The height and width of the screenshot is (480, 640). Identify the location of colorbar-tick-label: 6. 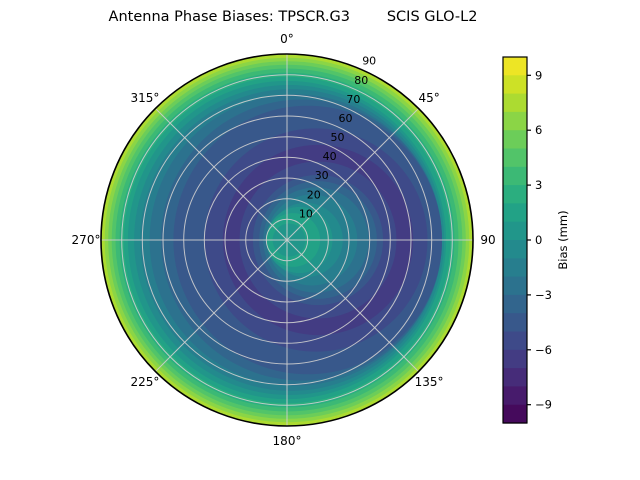
(538, 130).